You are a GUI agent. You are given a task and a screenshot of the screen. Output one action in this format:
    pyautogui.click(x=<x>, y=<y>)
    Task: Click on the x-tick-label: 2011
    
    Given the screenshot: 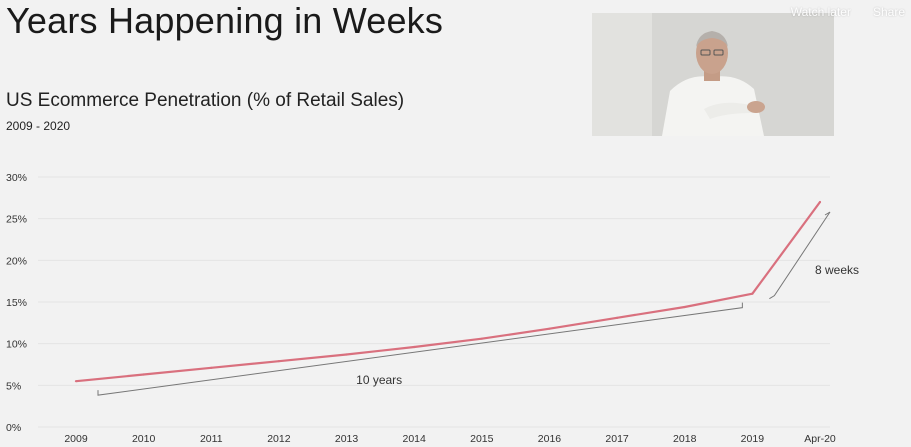 What is the action you would take?
    pyautogui.click(x=211, y=439)
    